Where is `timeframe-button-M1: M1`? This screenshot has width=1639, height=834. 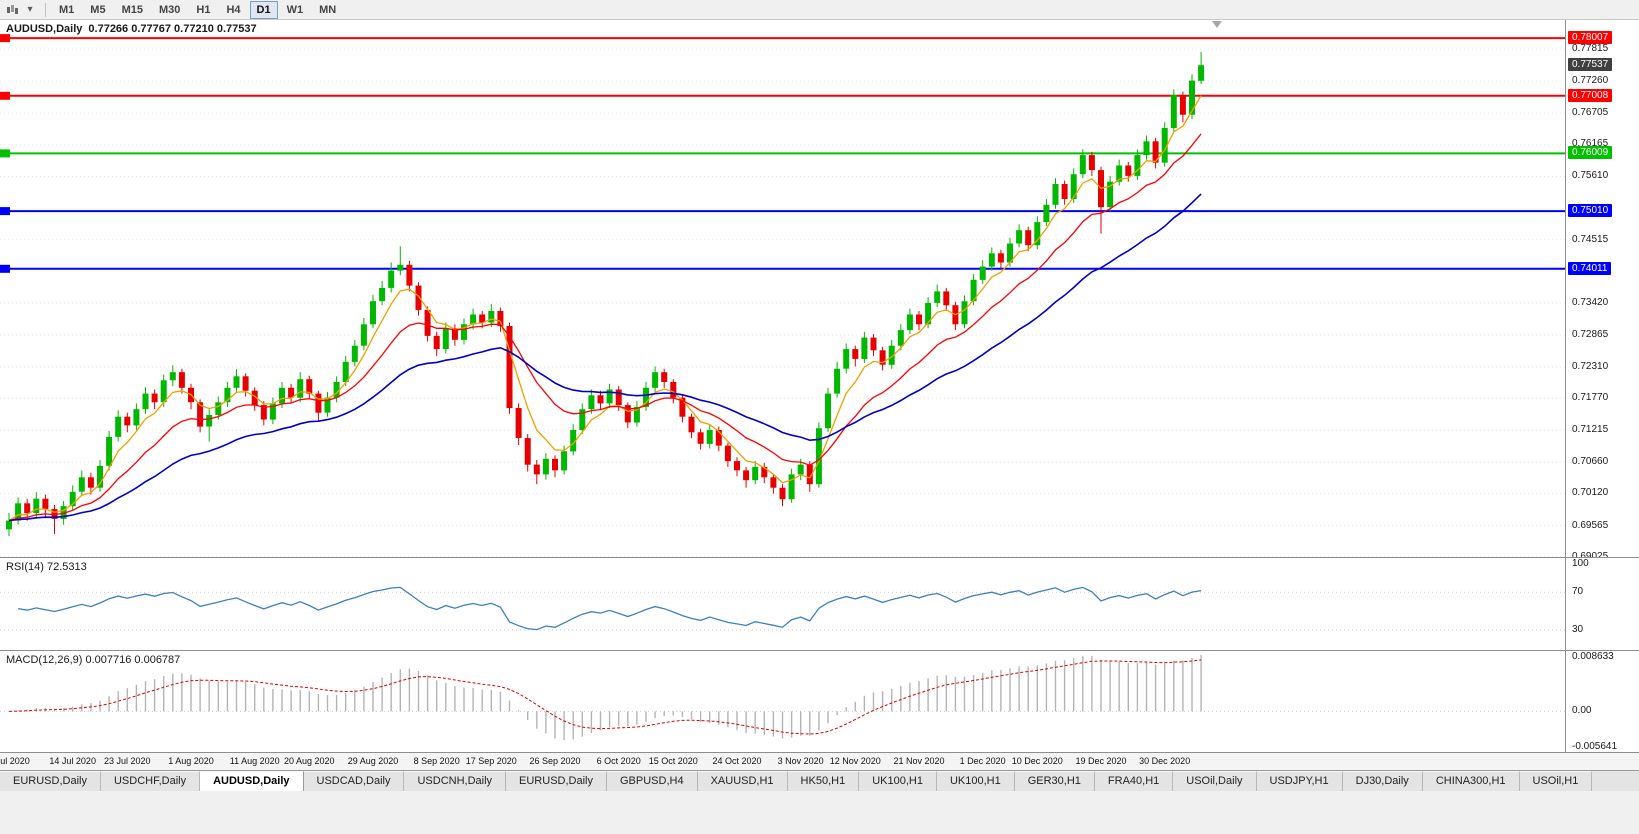
timeframe-button-M1: M1 is located at coordinates (67, 9).